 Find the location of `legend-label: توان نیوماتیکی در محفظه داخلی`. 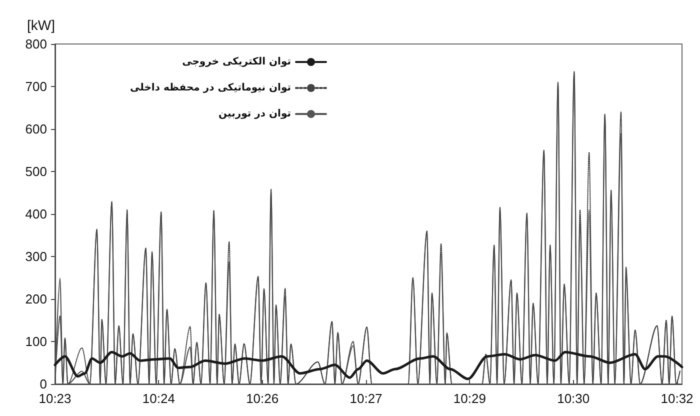

legend-label: توان نیوماتیکی در محفظه داخلی is located at coordinates (211, 88).